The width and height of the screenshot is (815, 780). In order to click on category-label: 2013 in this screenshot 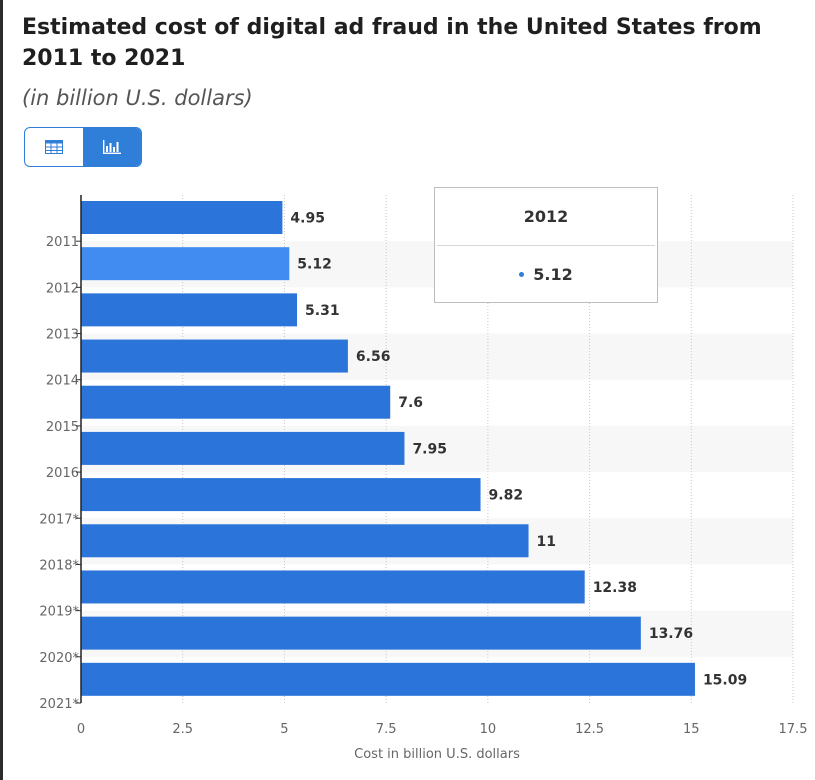, I will do `click(62, 335)`.